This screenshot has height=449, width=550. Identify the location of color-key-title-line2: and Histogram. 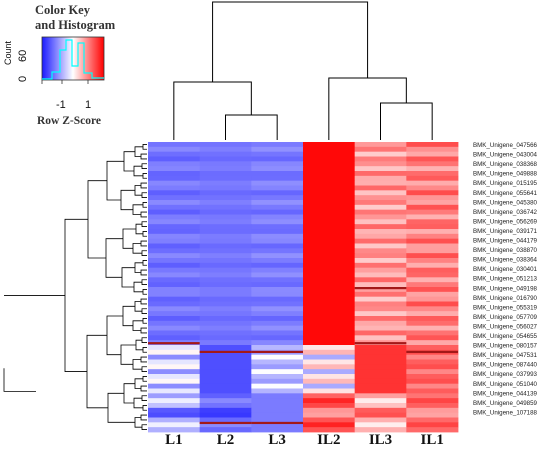
(75, 25).